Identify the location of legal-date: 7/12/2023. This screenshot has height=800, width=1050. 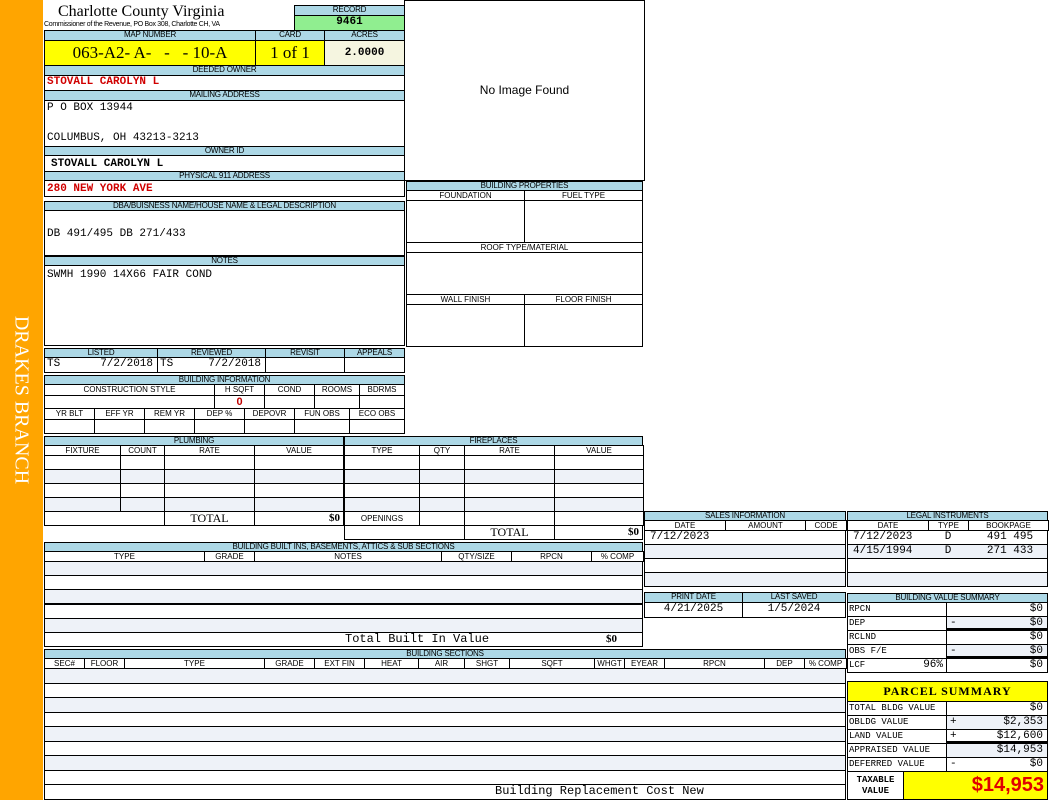
(883, 537).